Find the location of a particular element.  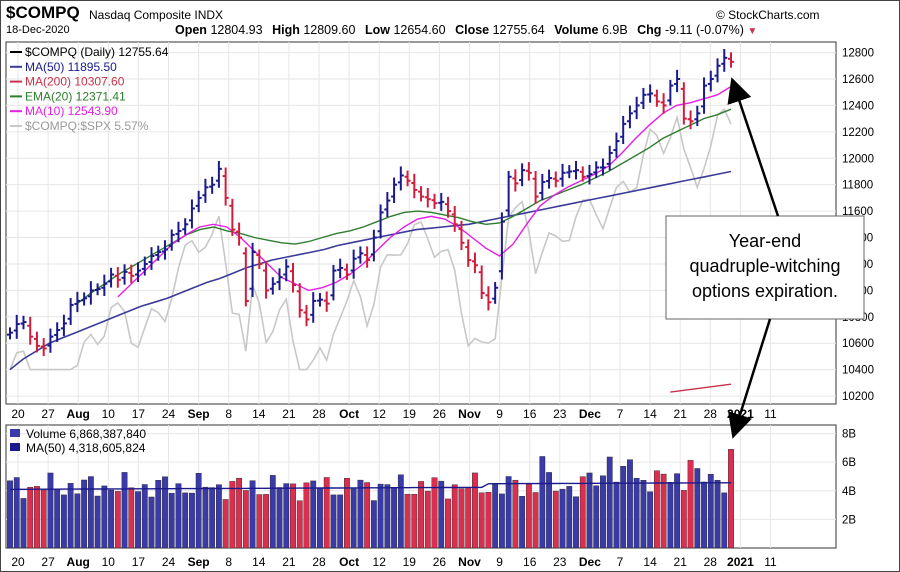

legend-swatch is located at coordinates (15, 447).